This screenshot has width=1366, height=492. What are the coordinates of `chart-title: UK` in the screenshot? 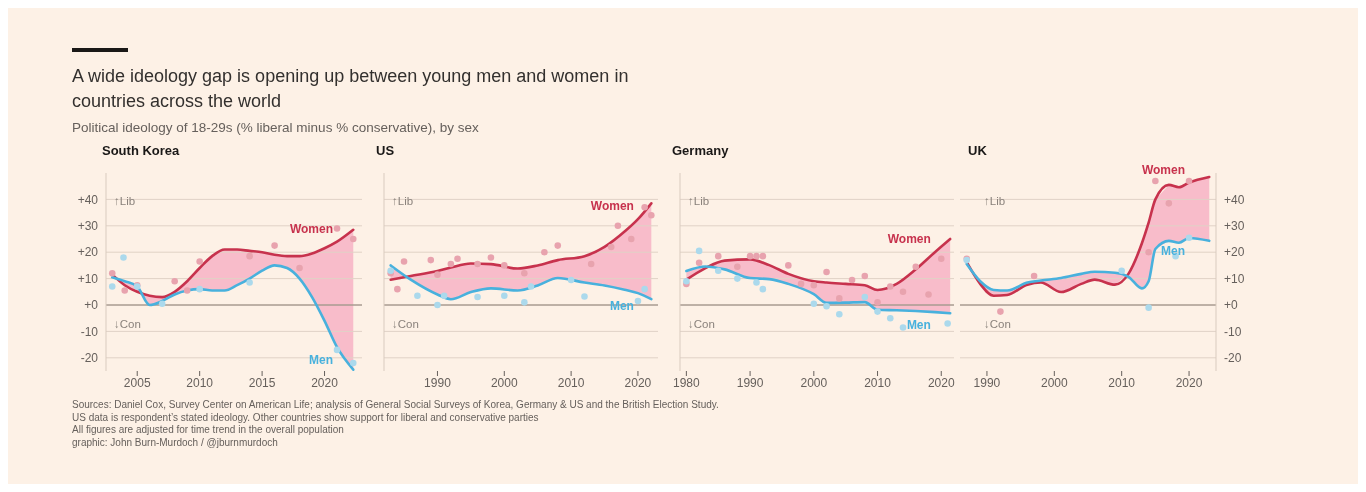 It's located at (978, 151).